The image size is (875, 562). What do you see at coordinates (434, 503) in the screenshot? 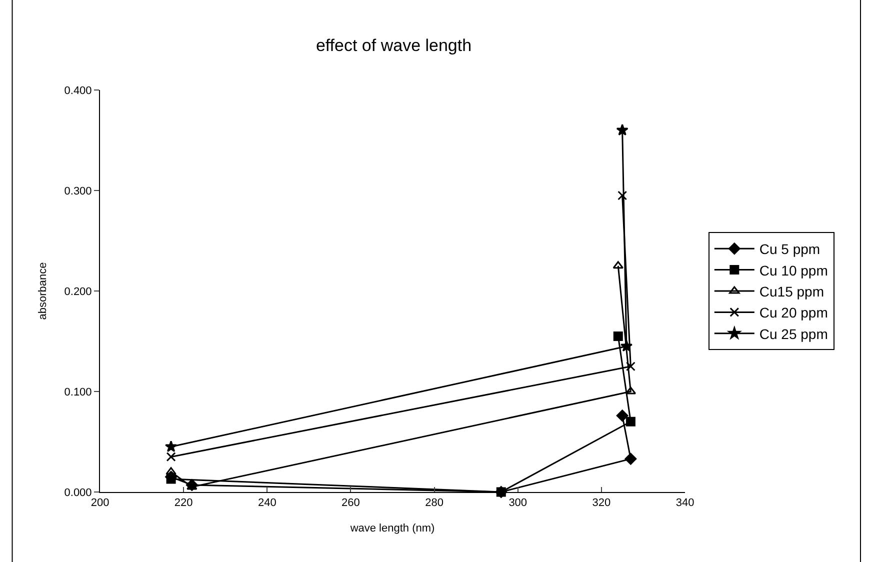
I see `x-tick-label: 280` at bounding box center [434, 503].